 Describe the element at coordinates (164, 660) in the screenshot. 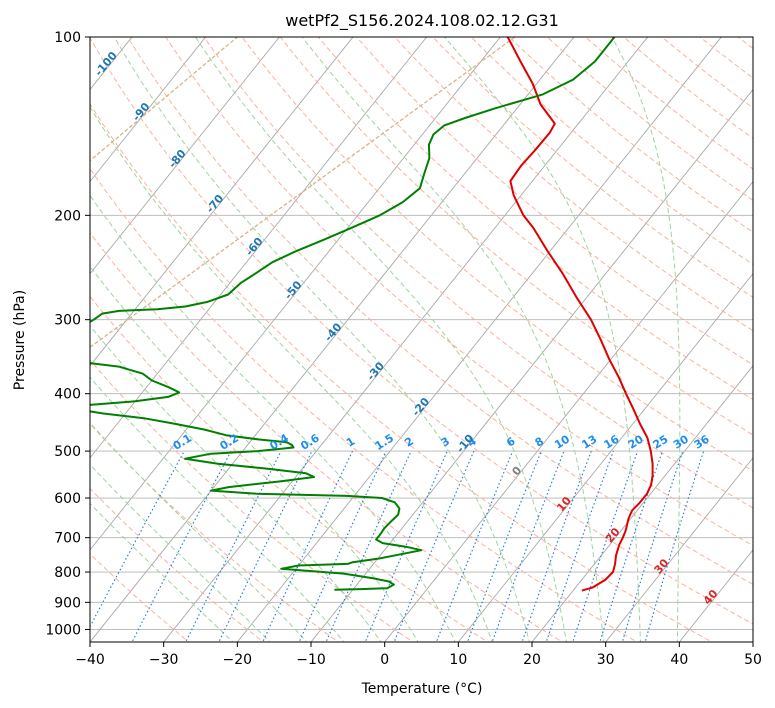

I see `x-tick-label: −30` at that location.